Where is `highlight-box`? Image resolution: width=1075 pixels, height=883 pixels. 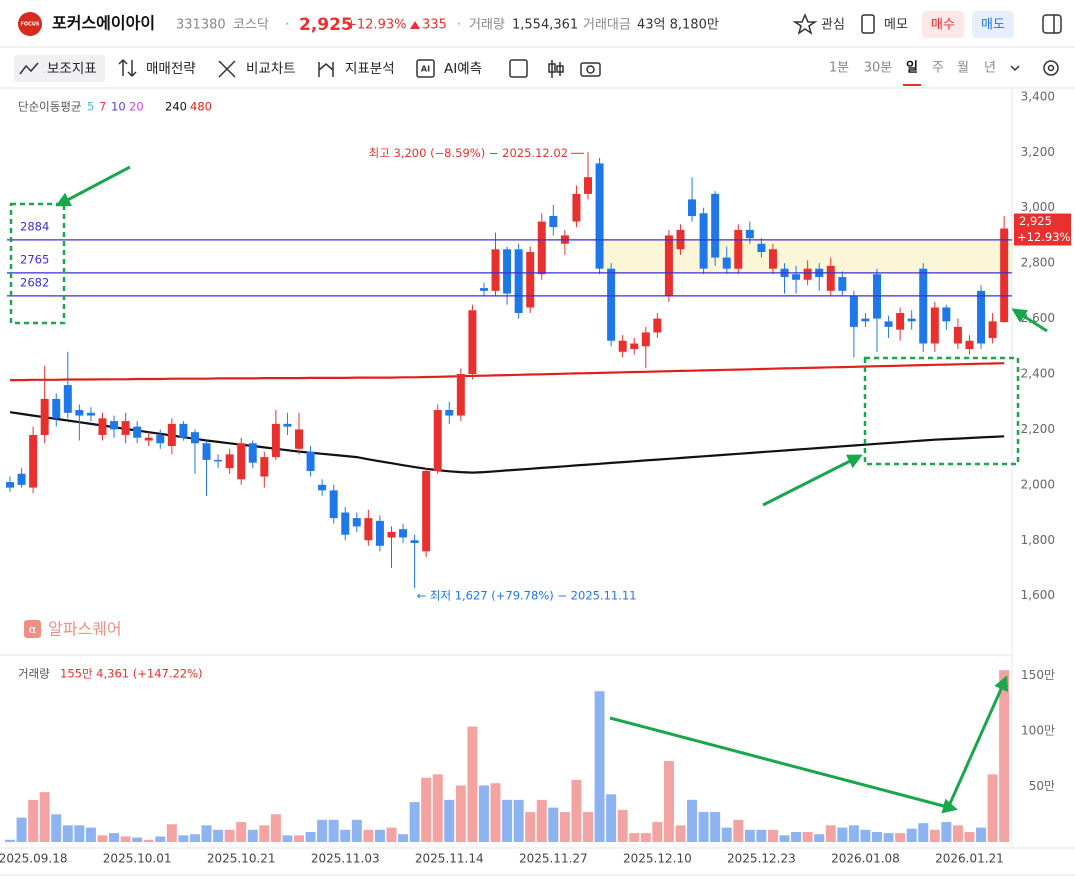
highlight-box is located at coordinates (37, 263).